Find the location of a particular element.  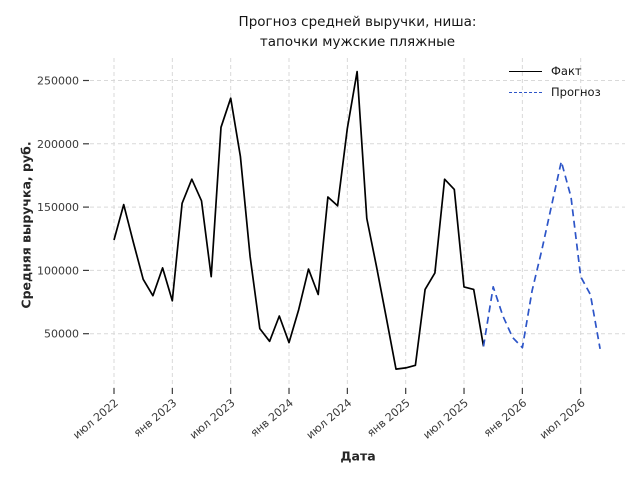

legend: Факт Прогноз is located at coordinates (555, 81).